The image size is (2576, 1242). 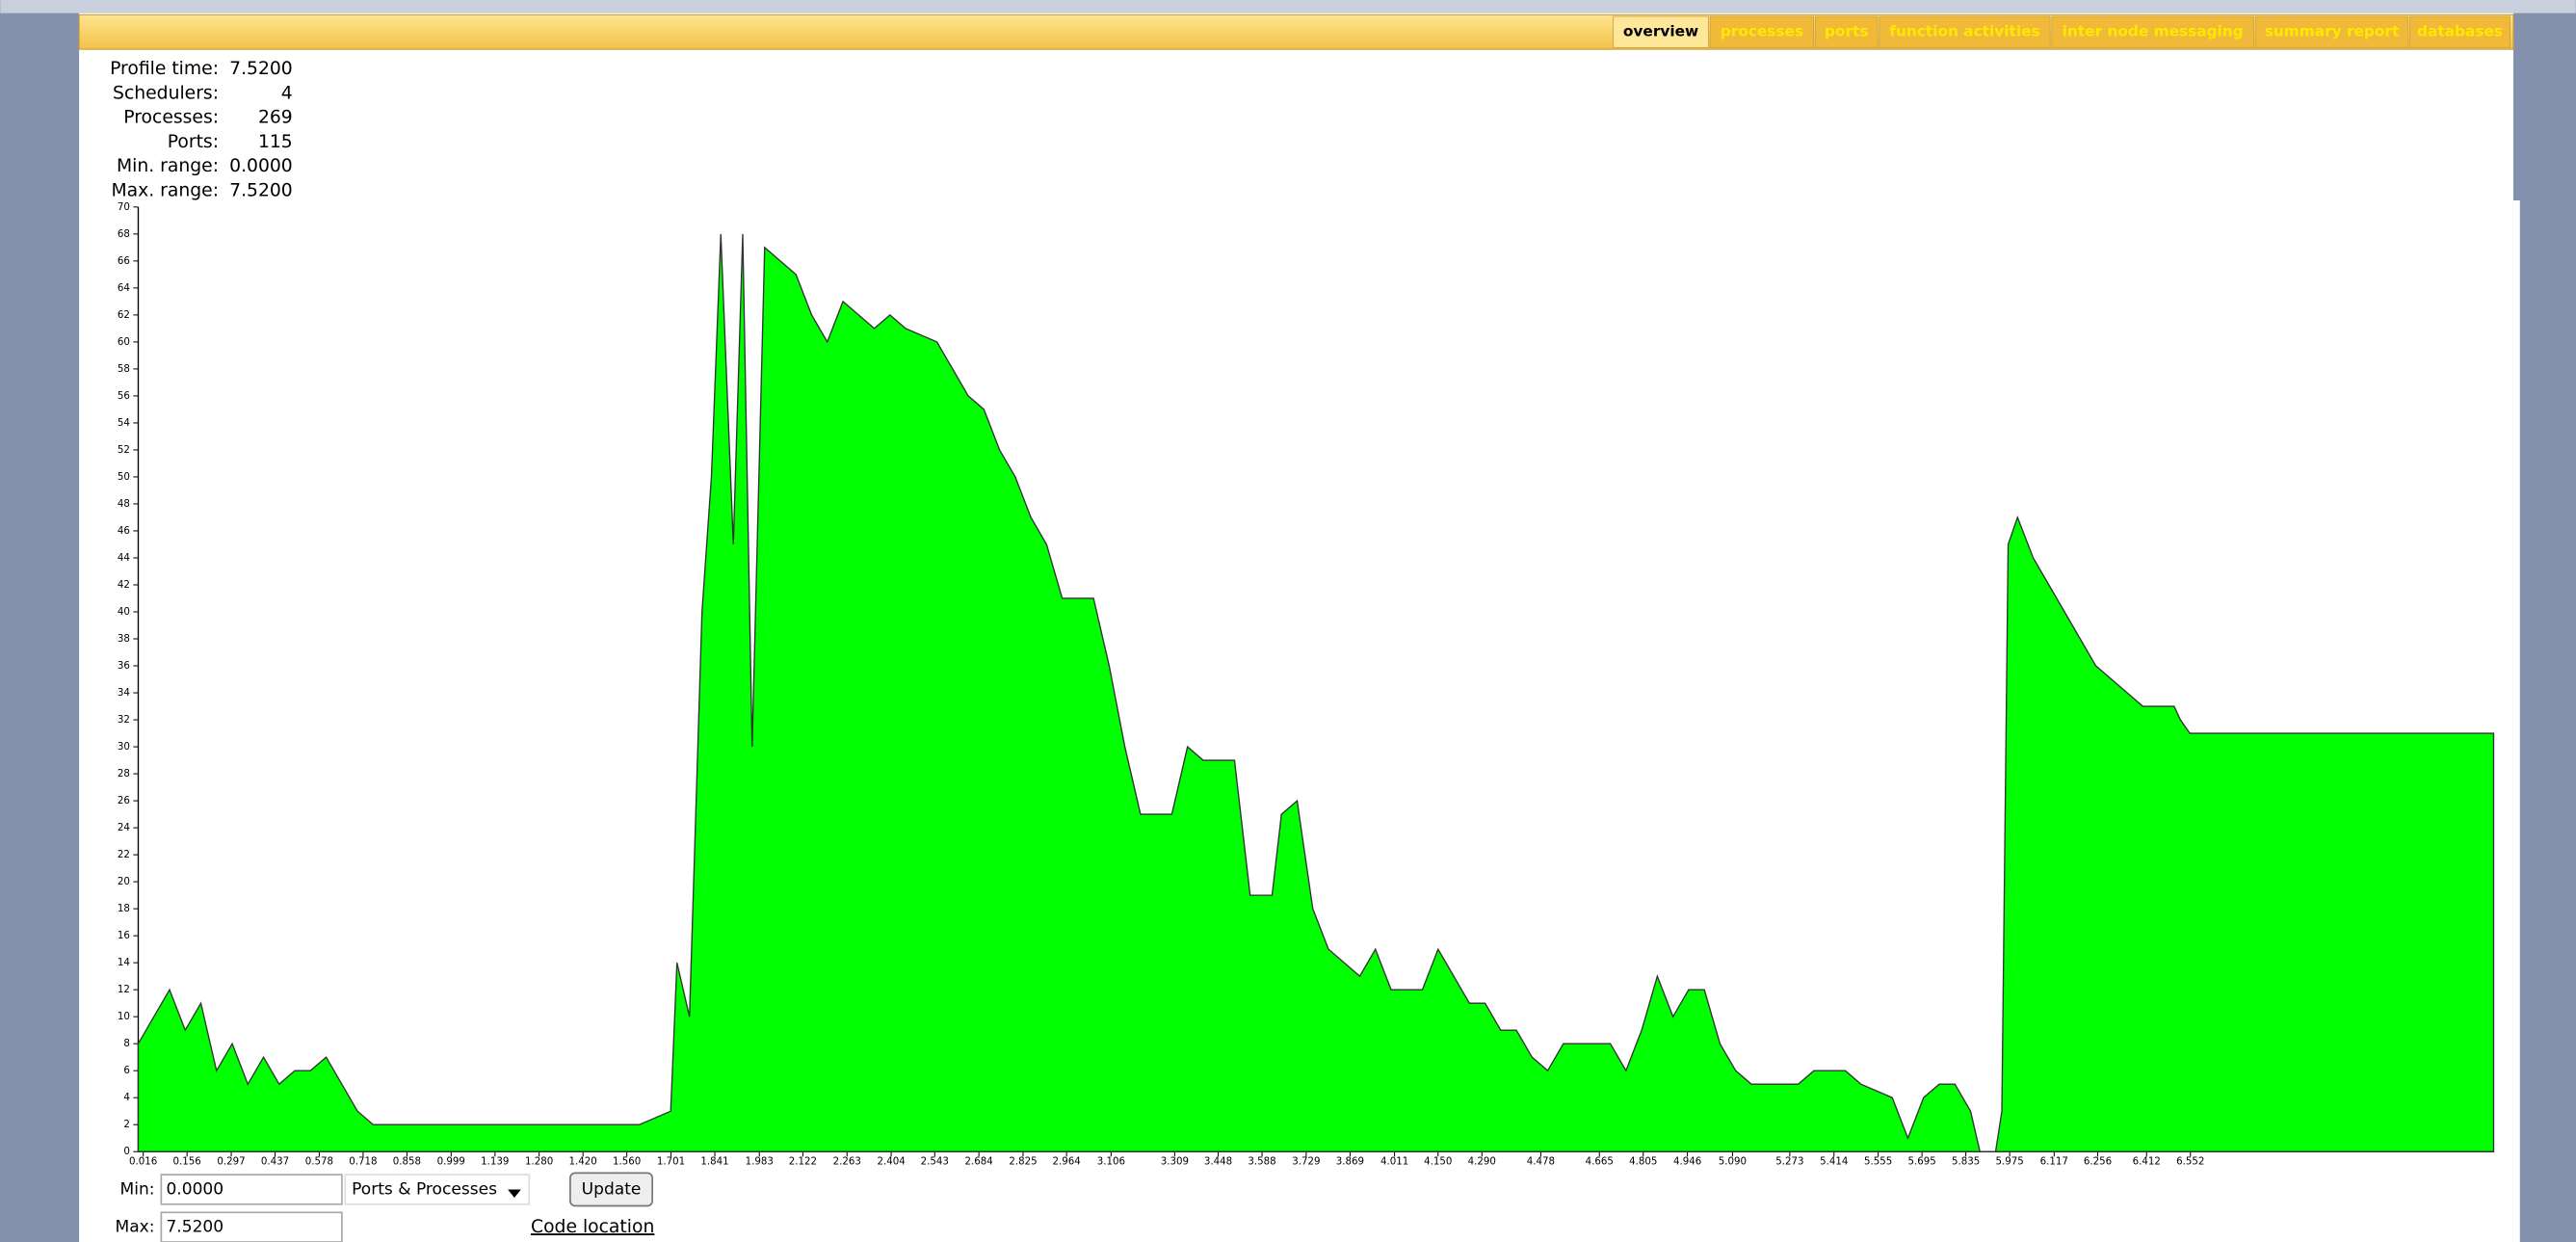 I want to click on tab: overview, so click(x=1660, y=31).